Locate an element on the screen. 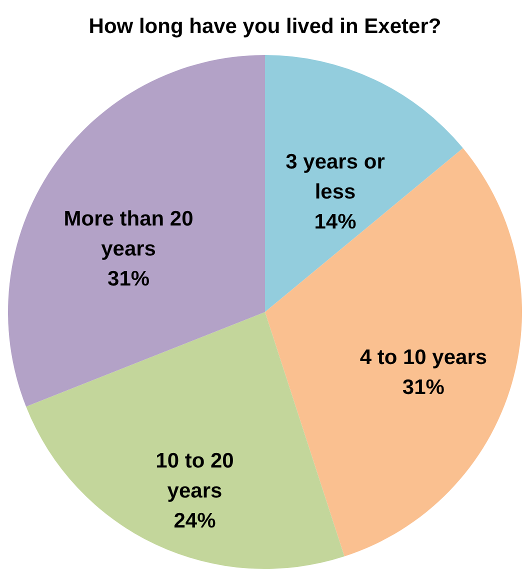 Image resolution: width=530 pixels, height=569 pixels. slice-label: 3 years or less is located at coordinates (335, 177).